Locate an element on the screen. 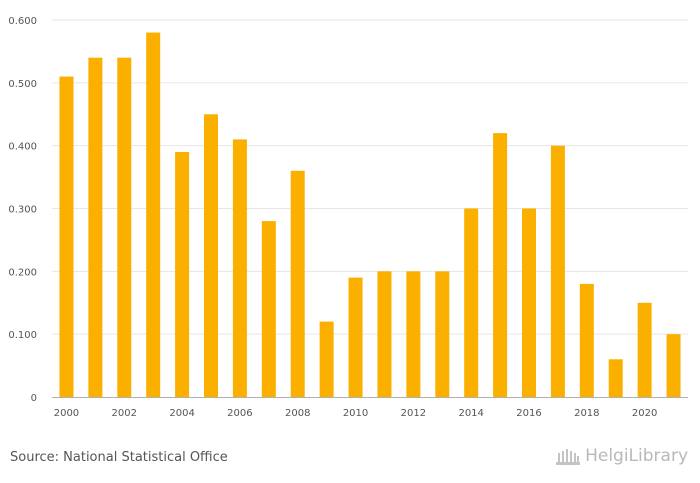 This screenshot has width=700, height=483. x-tick-label: 2010 is located at coordinates (355, 413).